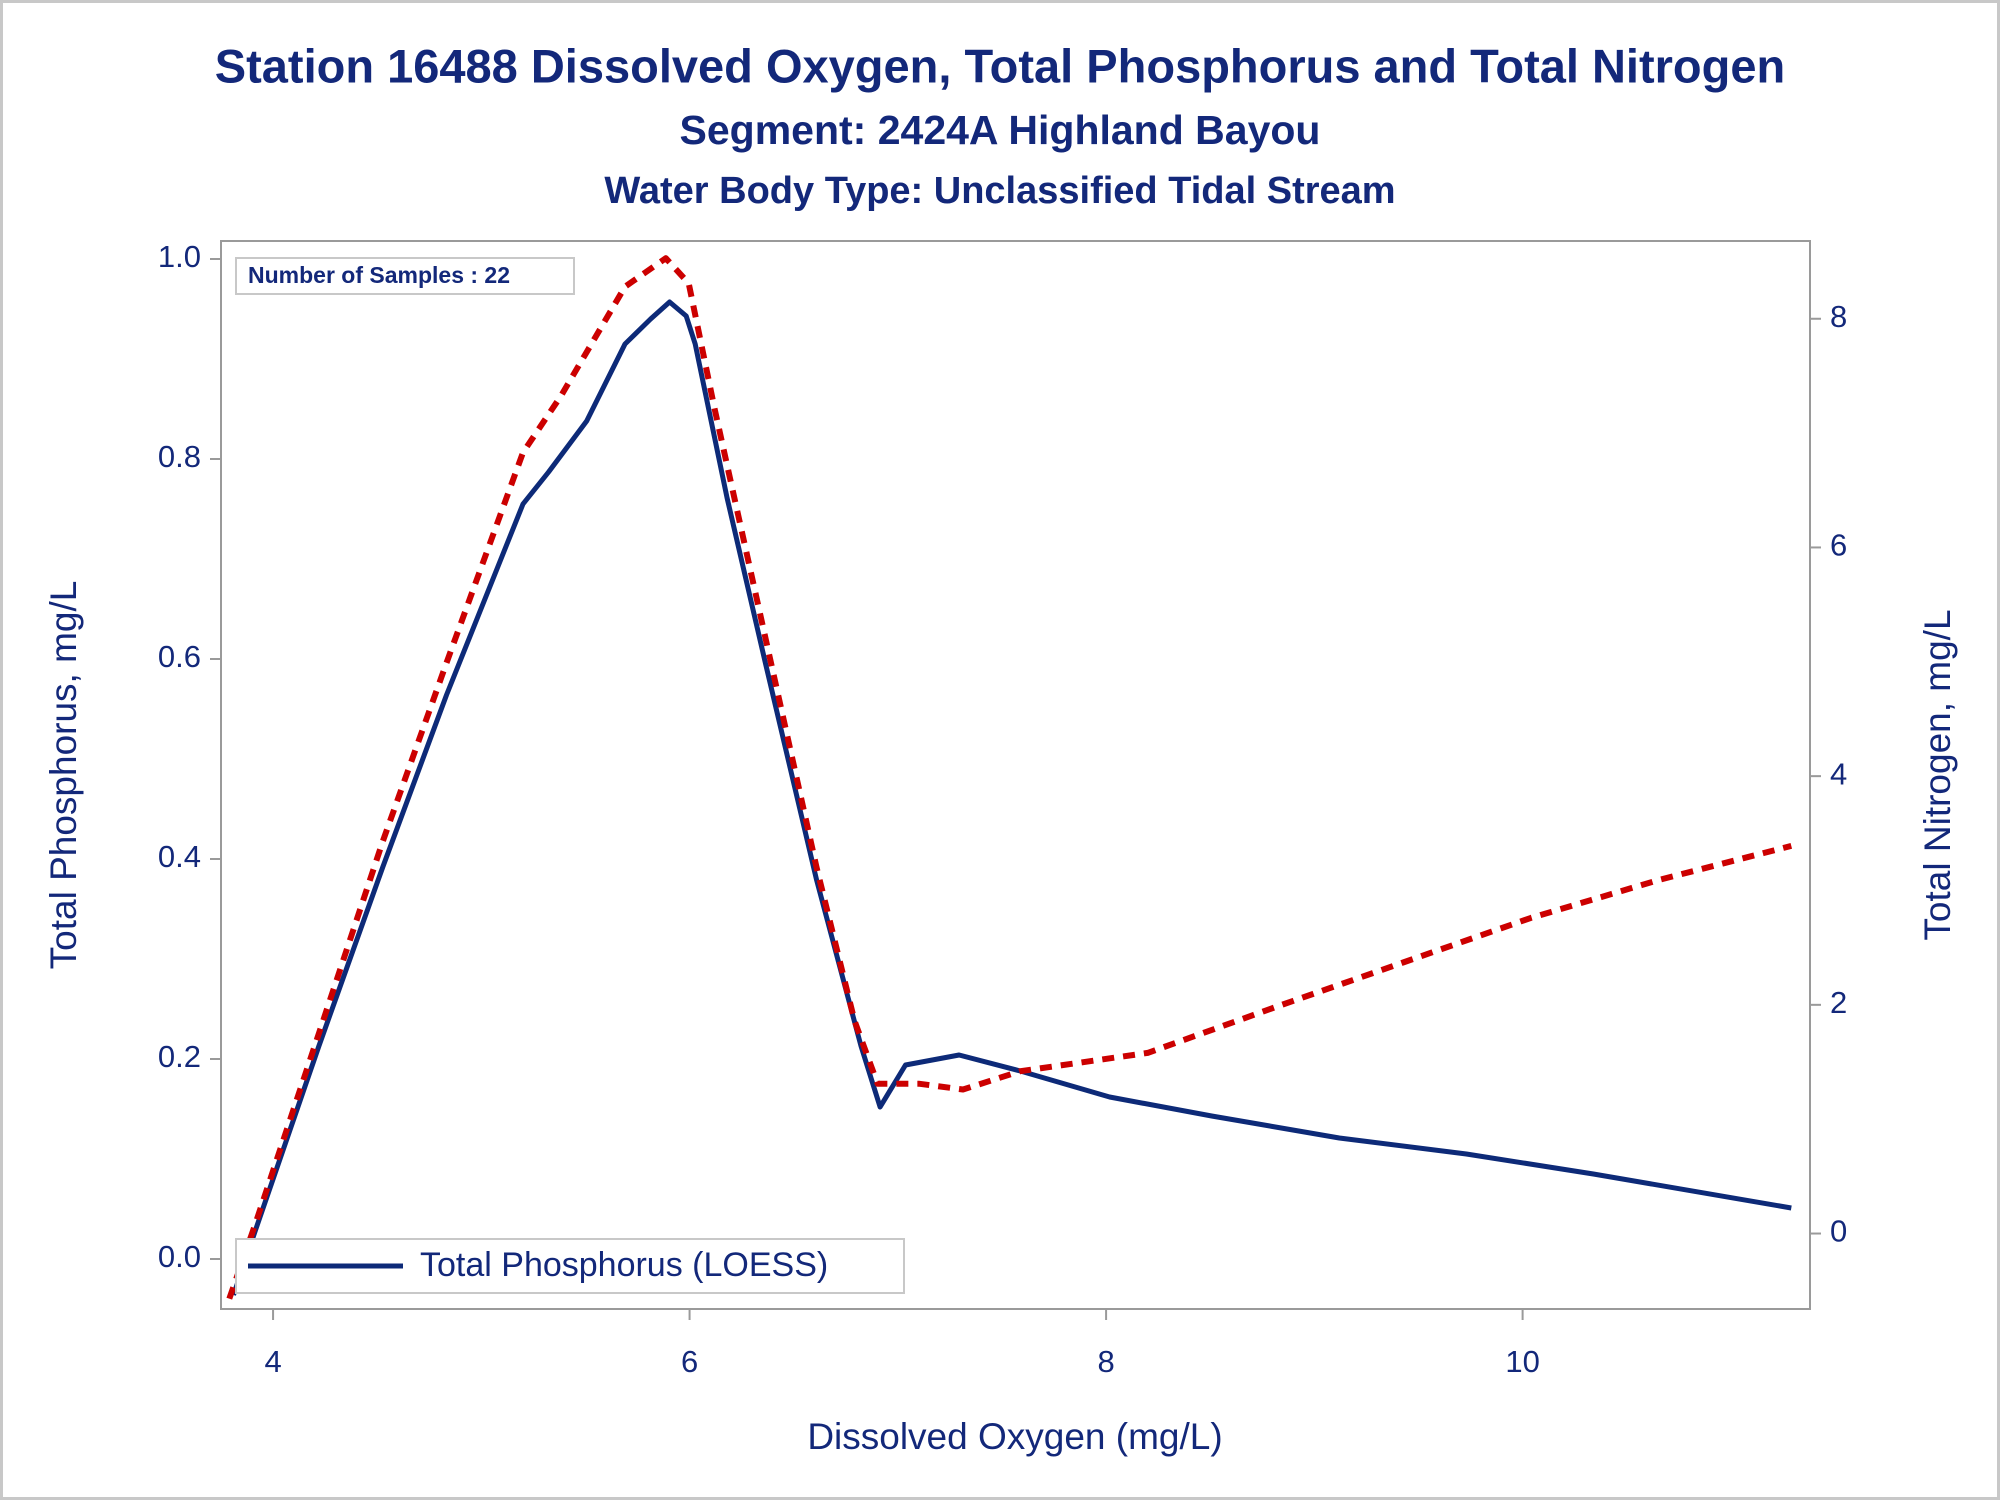 The width and height of the screenshot is (2000, 1500). I want to click on y2-tick-label: 8, so click(1838, 316).